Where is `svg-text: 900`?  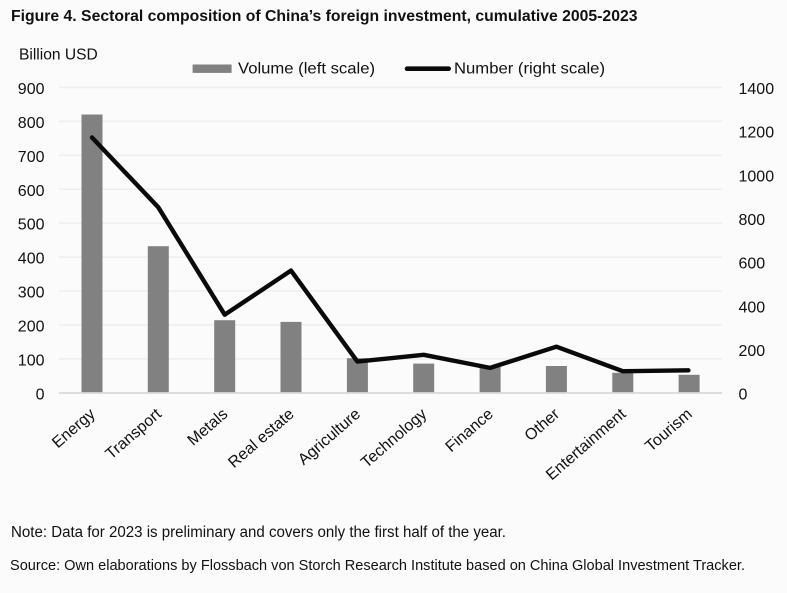
svg-text: 900 is located at coordinates (31, 89).